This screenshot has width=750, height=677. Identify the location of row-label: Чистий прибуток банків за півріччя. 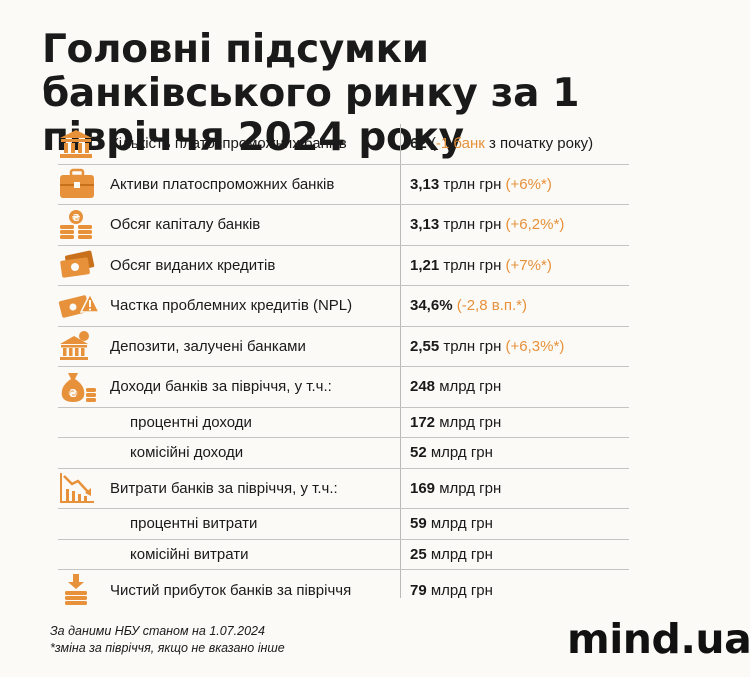
(231, 590).